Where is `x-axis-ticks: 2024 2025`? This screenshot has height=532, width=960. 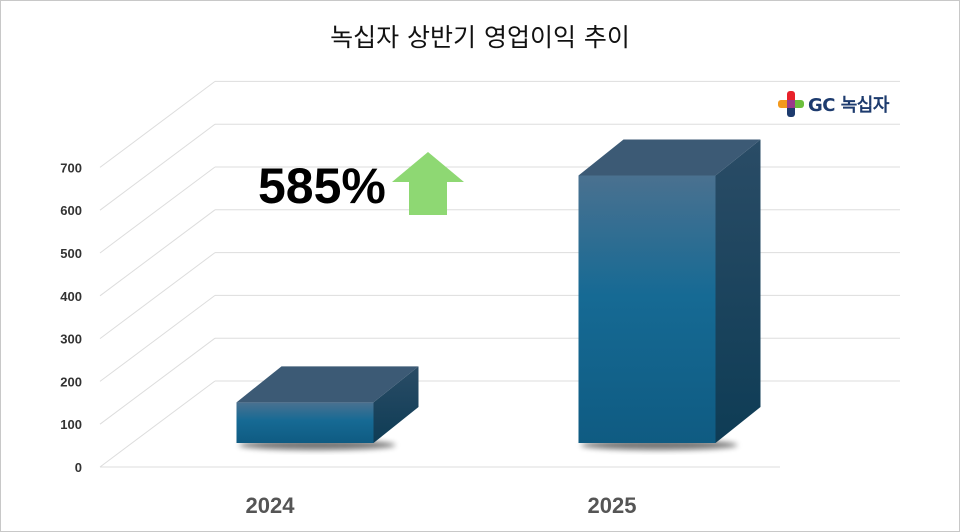
x-axis-ticks: 2024 2025 is located at coordinates (441, 505).